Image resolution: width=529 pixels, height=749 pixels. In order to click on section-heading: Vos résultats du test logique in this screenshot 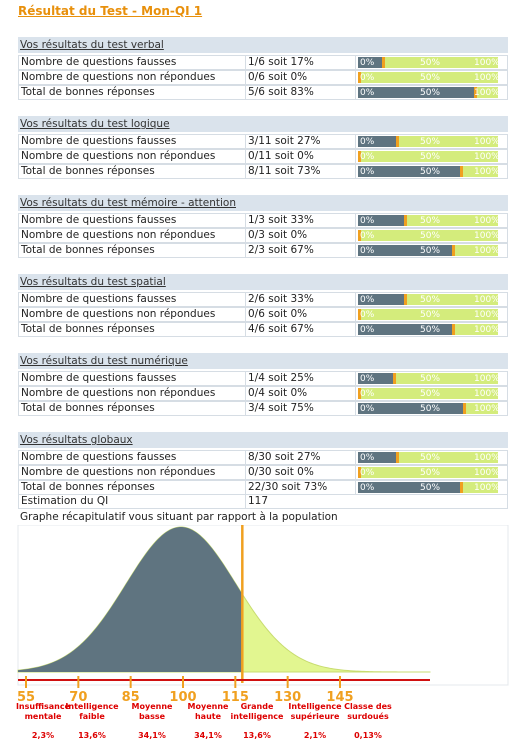, I will do `click(263, 124)`.